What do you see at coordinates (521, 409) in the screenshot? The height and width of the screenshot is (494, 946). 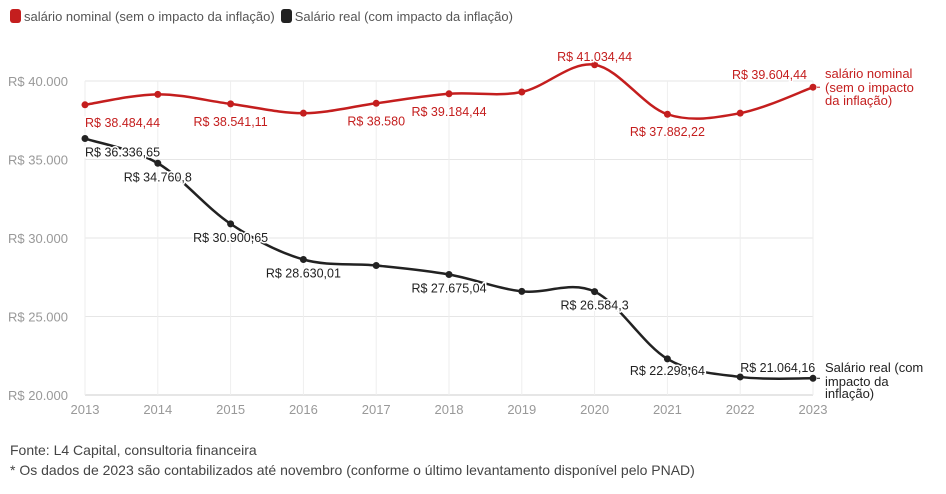 I see `x-tick-label: 2019` at bounding box center [521, 409].